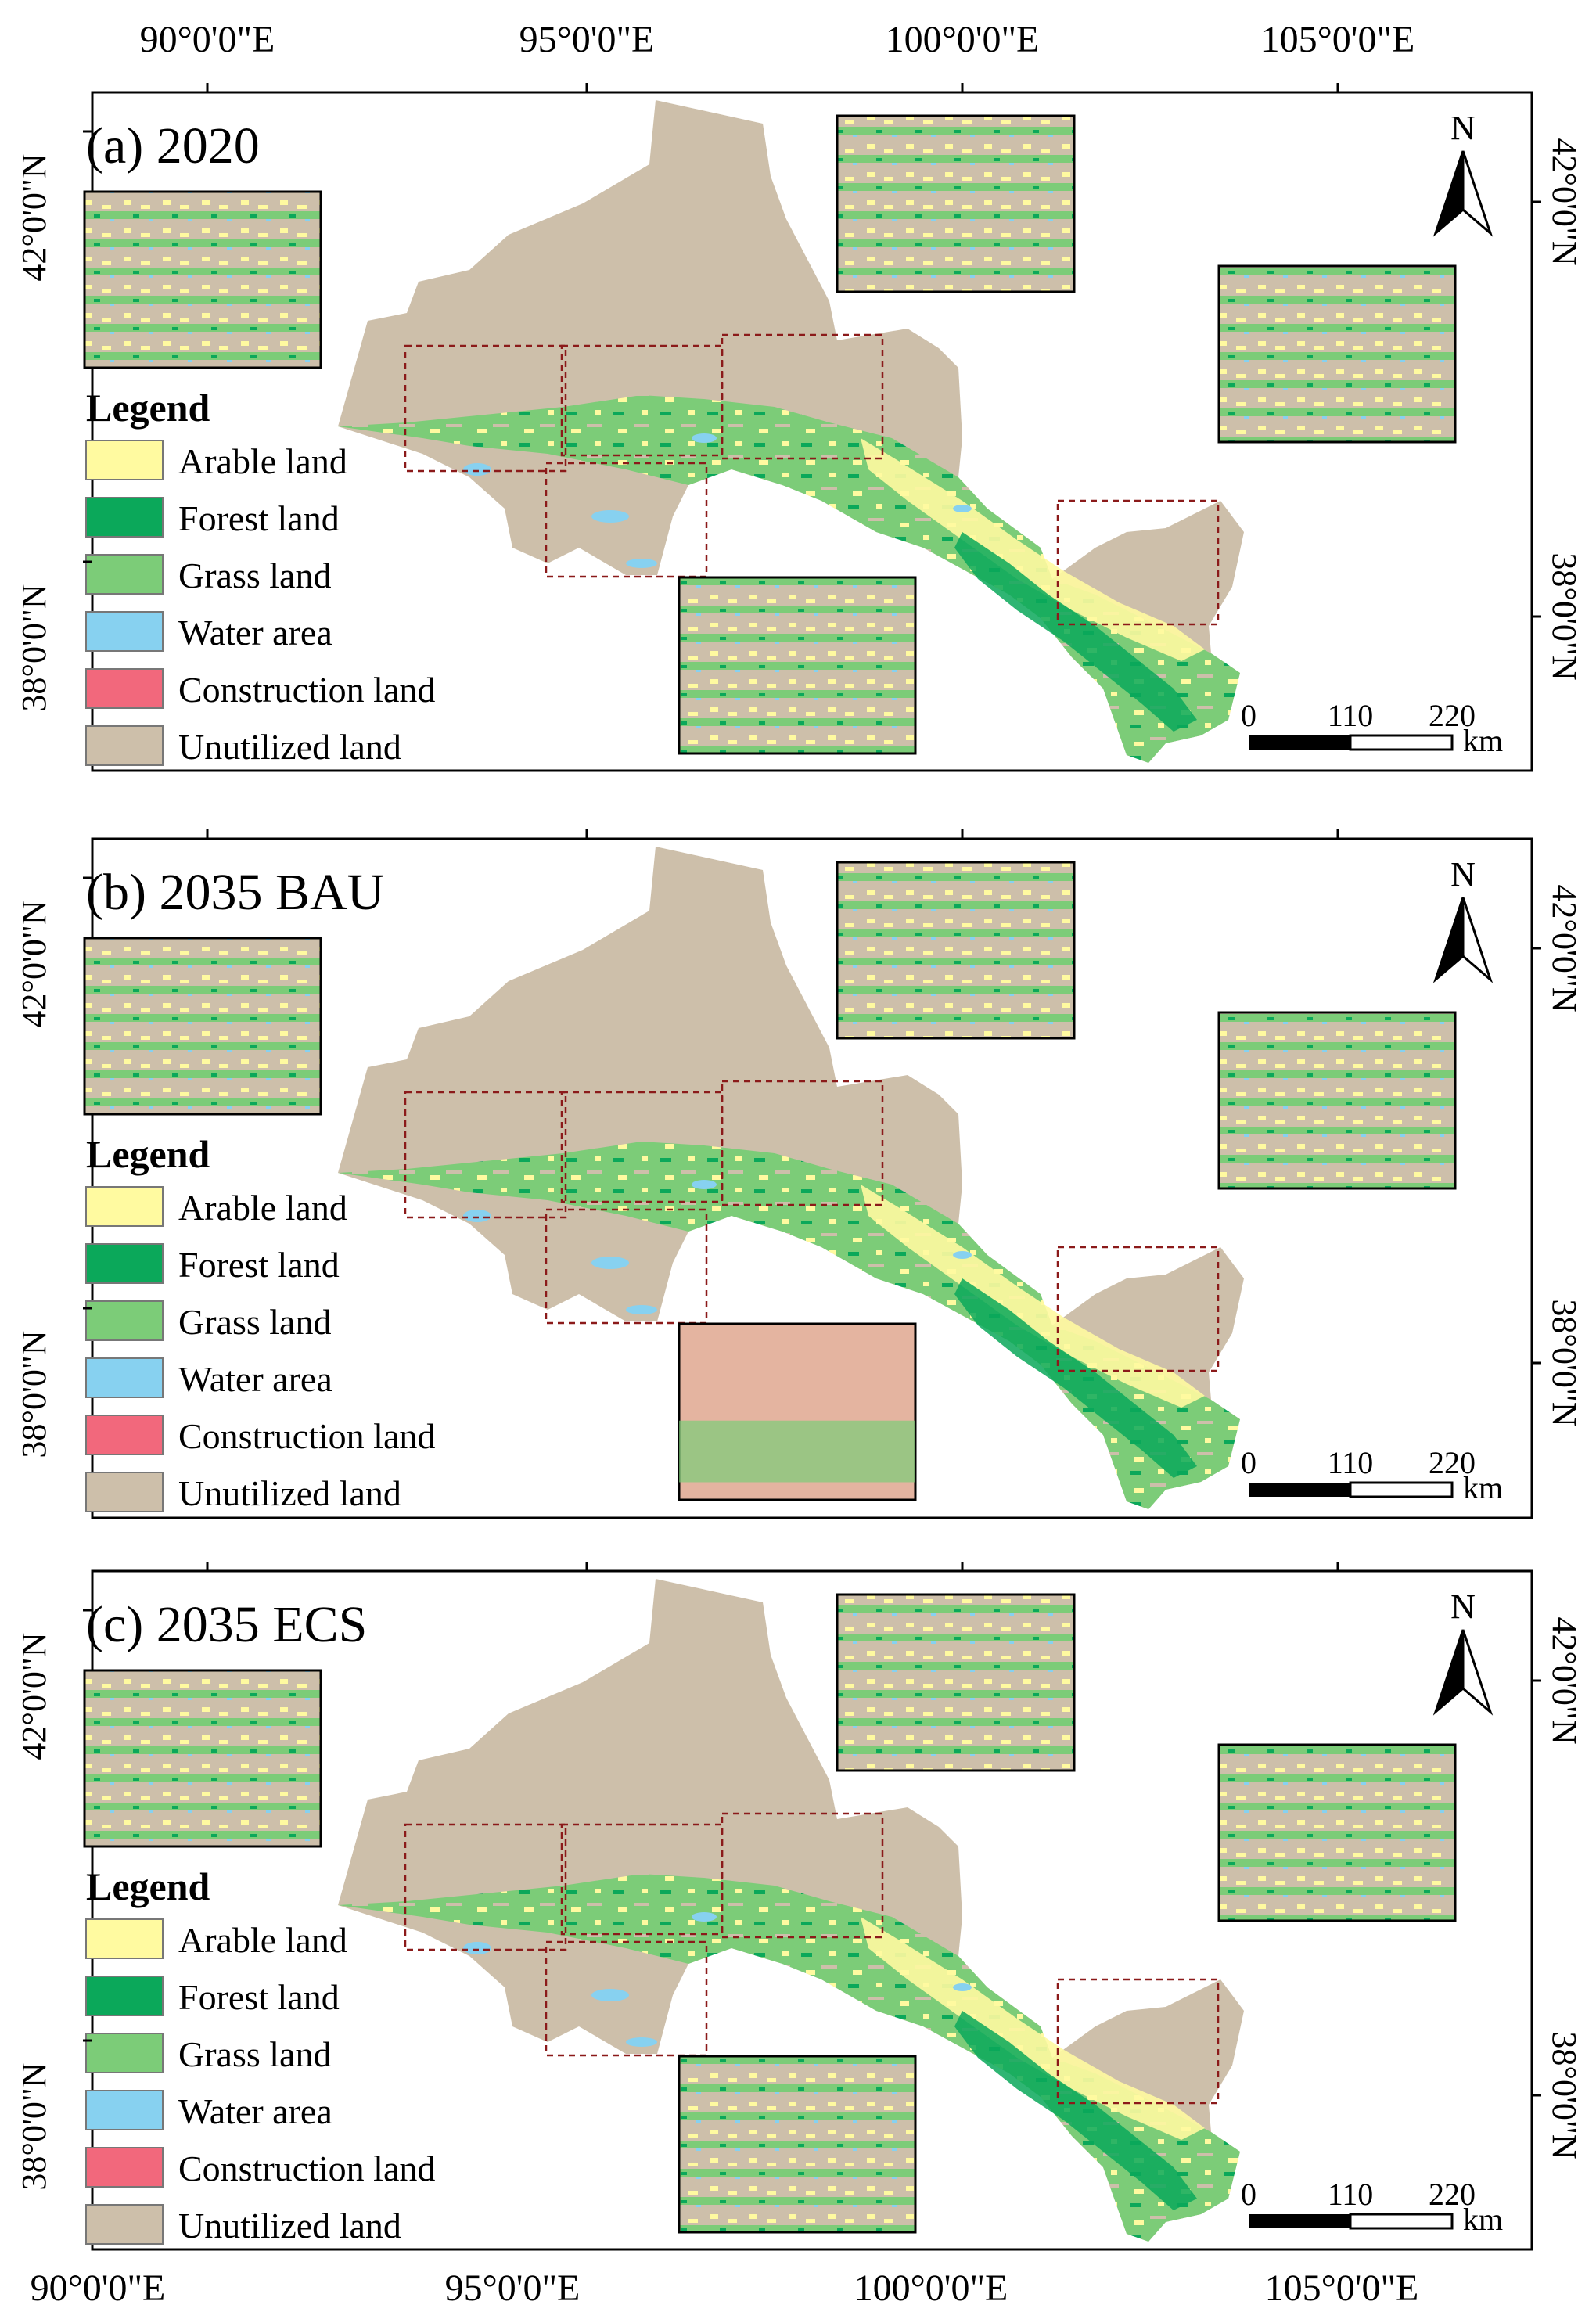 The width and height of the screenshot is (1596, 2312). I want to click on legend-item-label: Construction land, so click(306, 690).